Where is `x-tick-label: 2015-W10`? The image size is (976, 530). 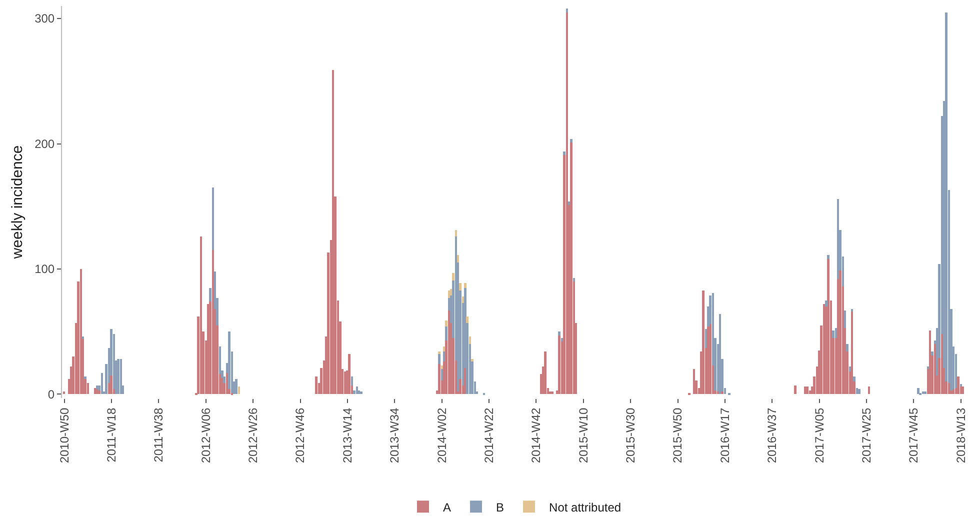
x-tick-label: 2015-W10 is located at coordinates (583, 435).